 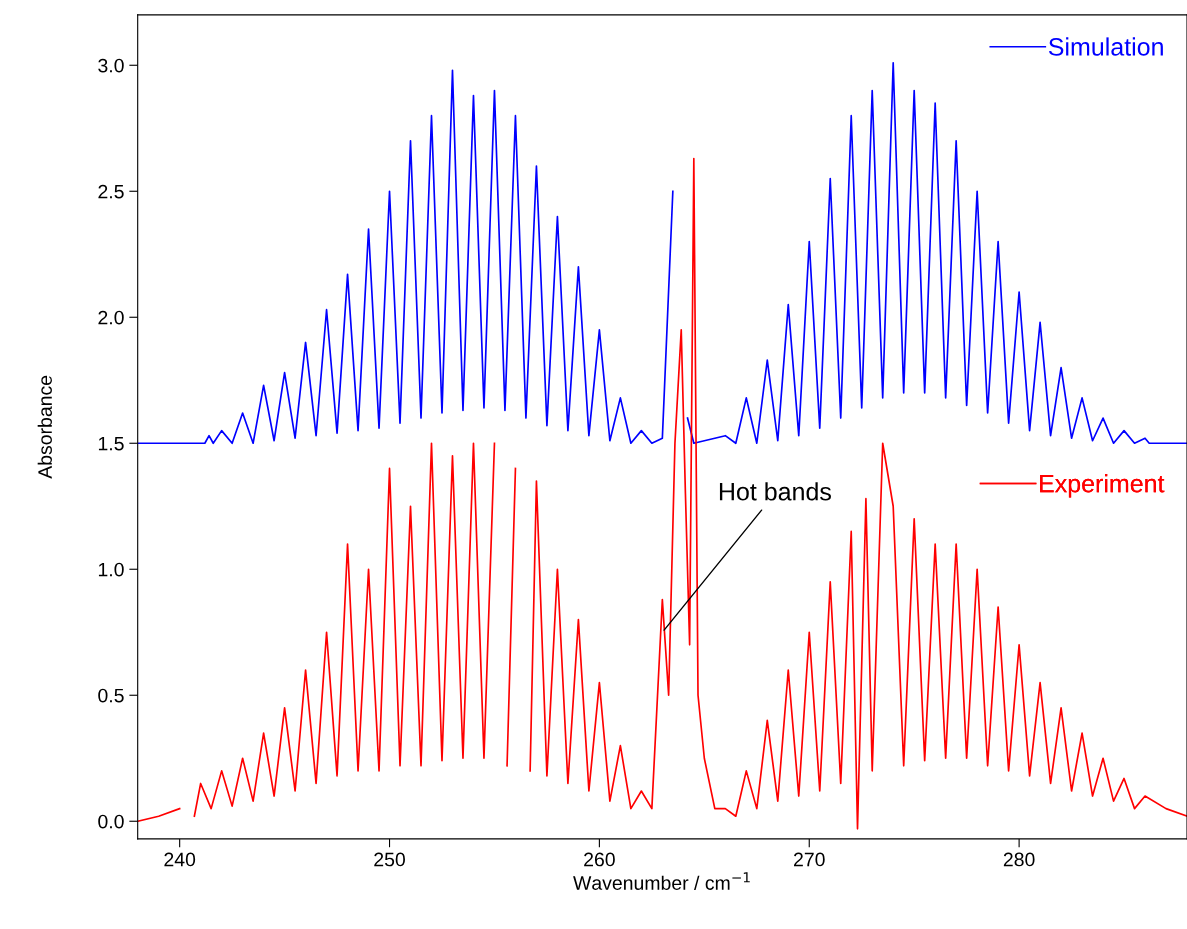 I want to click on legend-label: Experiment, so click(x=1102, y=486).